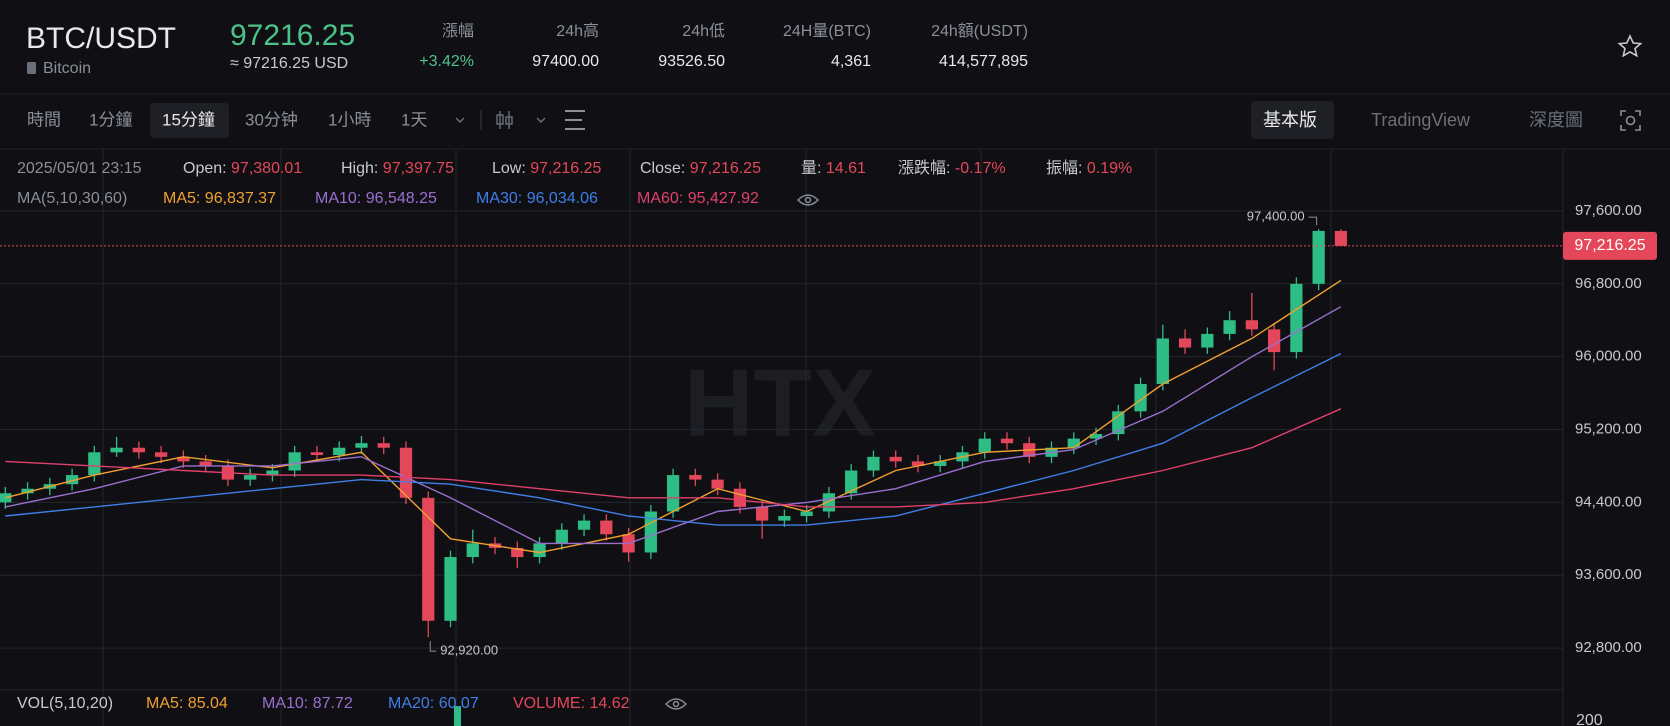 The width and height of the screenshot is (1670, 726). What do you see at coordinates (110, 119) in the screenshot?
I see `interval-tab: 1分鐘` at bounding box center [110, 119].